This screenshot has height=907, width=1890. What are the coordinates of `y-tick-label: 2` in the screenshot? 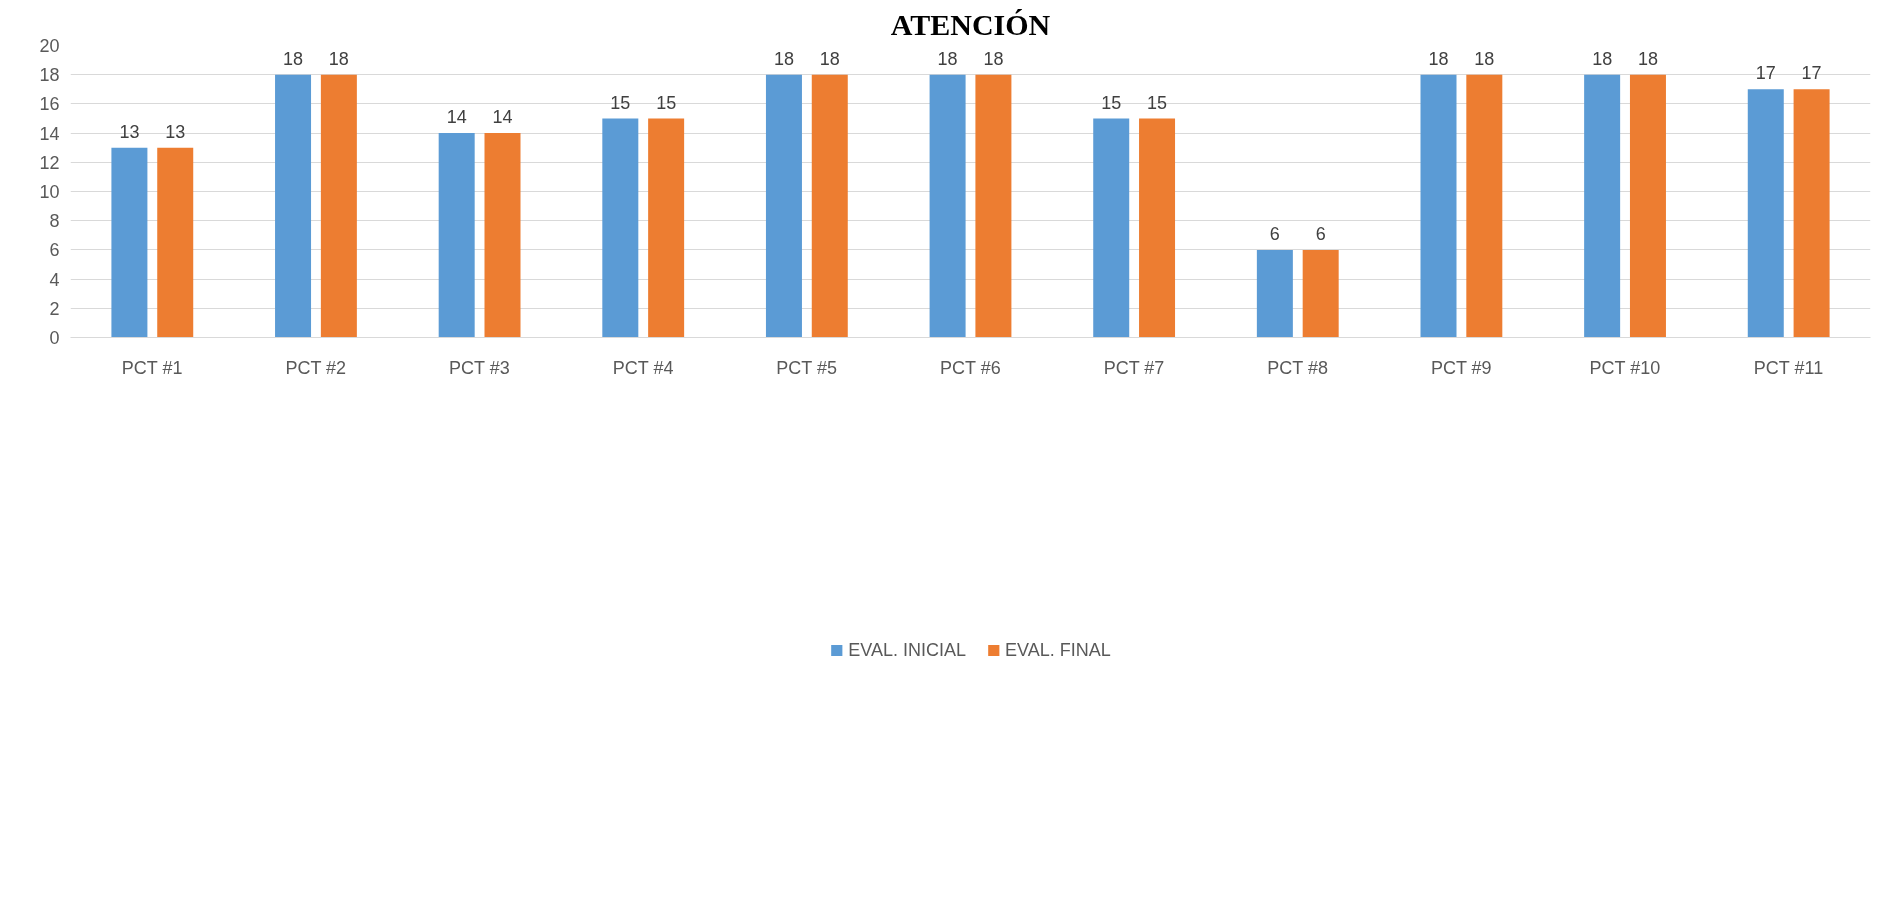 It's located at (54, 308).